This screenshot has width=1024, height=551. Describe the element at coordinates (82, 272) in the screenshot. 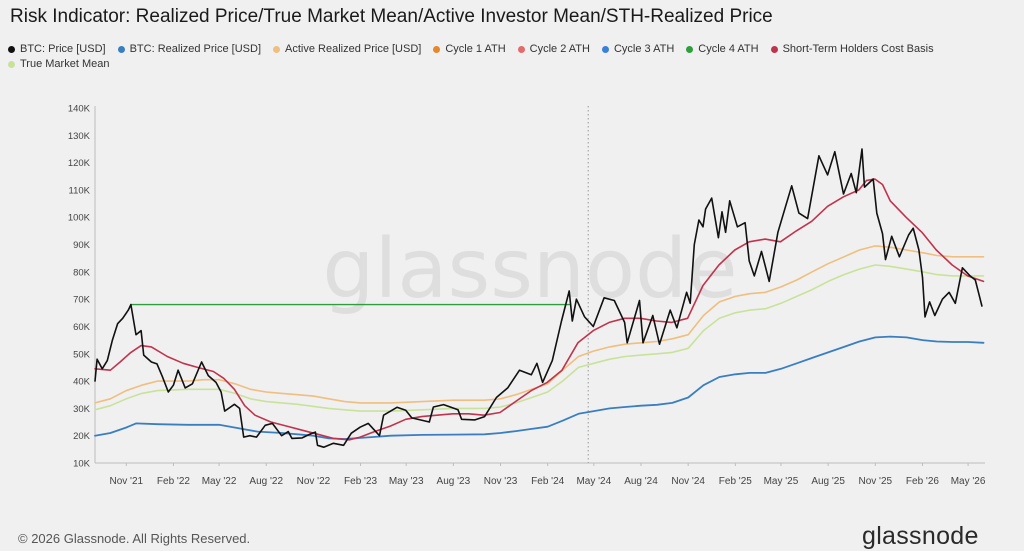

I see `y-tick-label: 80K` at that location.